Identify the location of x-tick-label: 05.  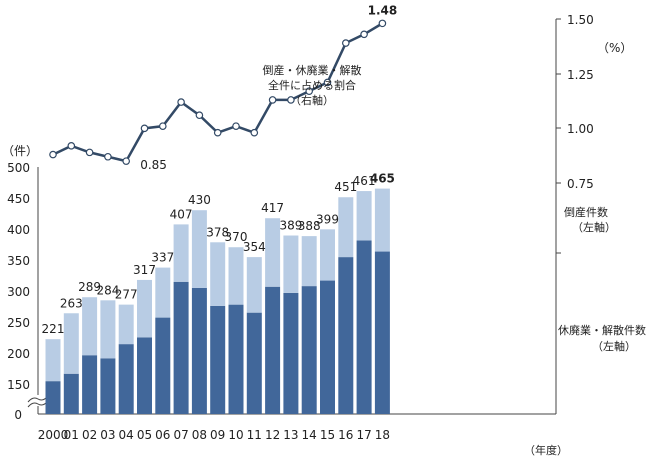
(144, 435).